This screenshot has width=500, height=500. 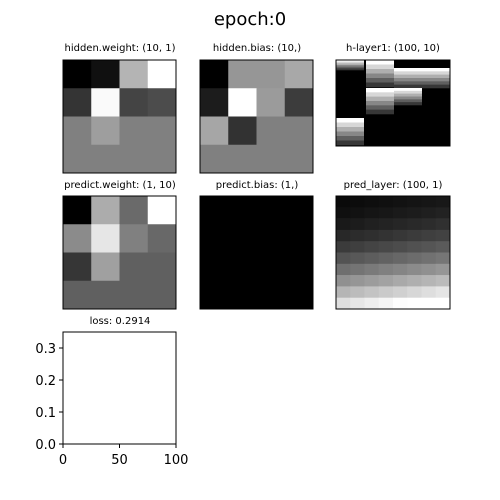 What do you see at coordinates (63, 460) in the screenshot?
I see `loss-x-tick-label: 0` at bounding box center [63, 460].